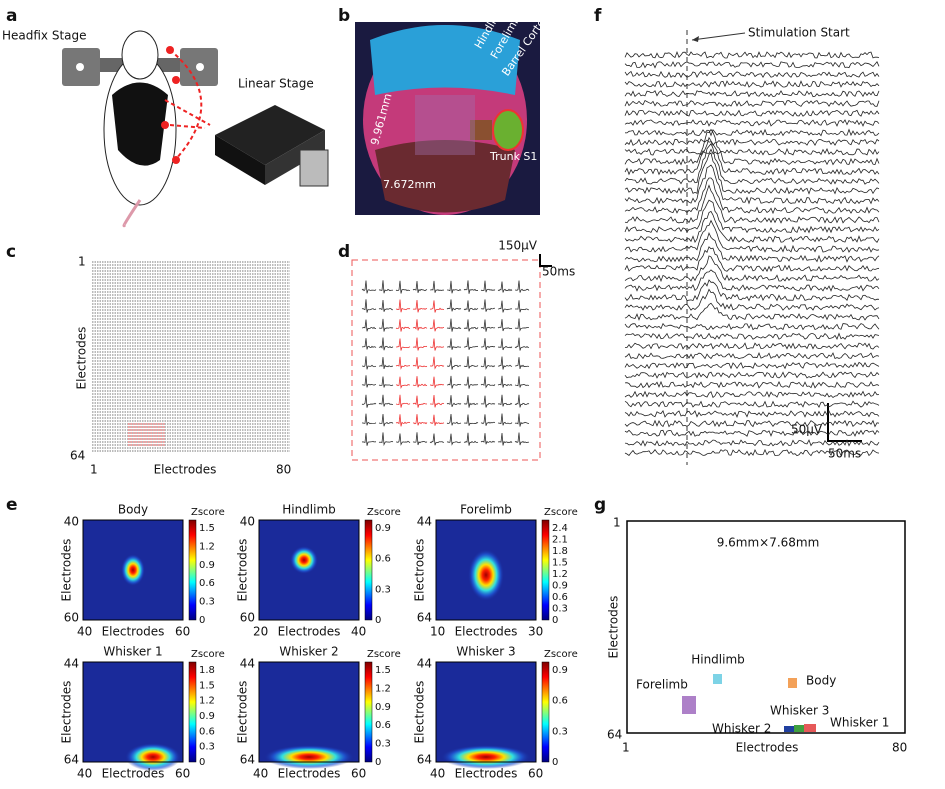  What do you see at coordinates (799, 33) in the screenshot?
I see `annotation: Stimulation Start` at bounding box center [799, 33].